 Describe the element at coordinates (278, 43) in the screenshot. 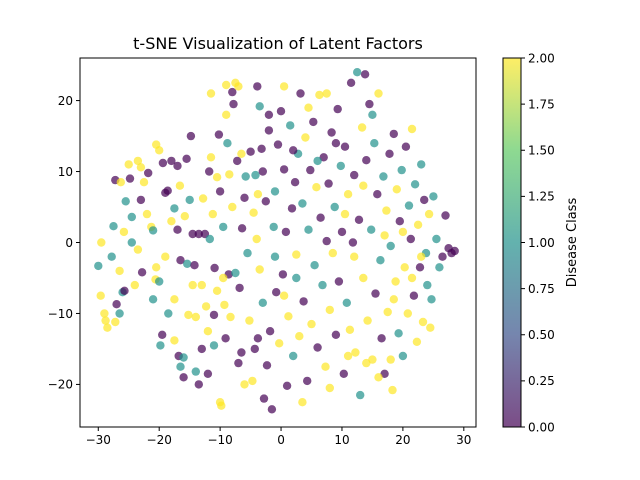

I see `chart-title: t-SNE Visualization of Latent Factors` at that location.